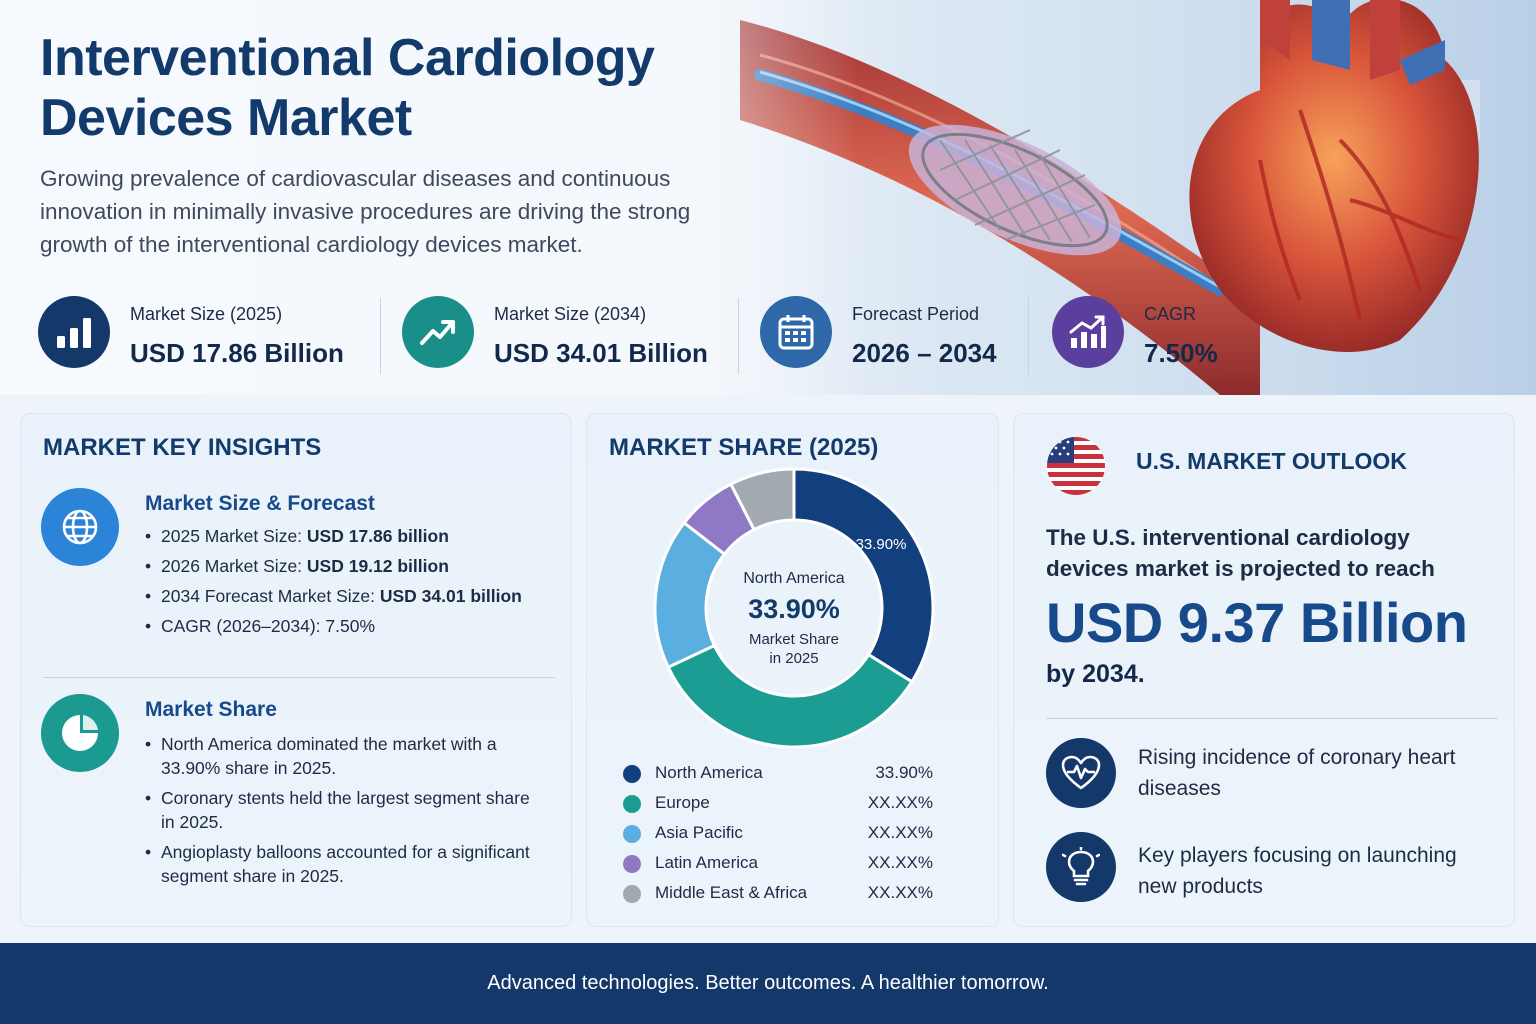  I want to click on list-item: 2026 Market Size: USD 19.12 billion, so click(350, 566).